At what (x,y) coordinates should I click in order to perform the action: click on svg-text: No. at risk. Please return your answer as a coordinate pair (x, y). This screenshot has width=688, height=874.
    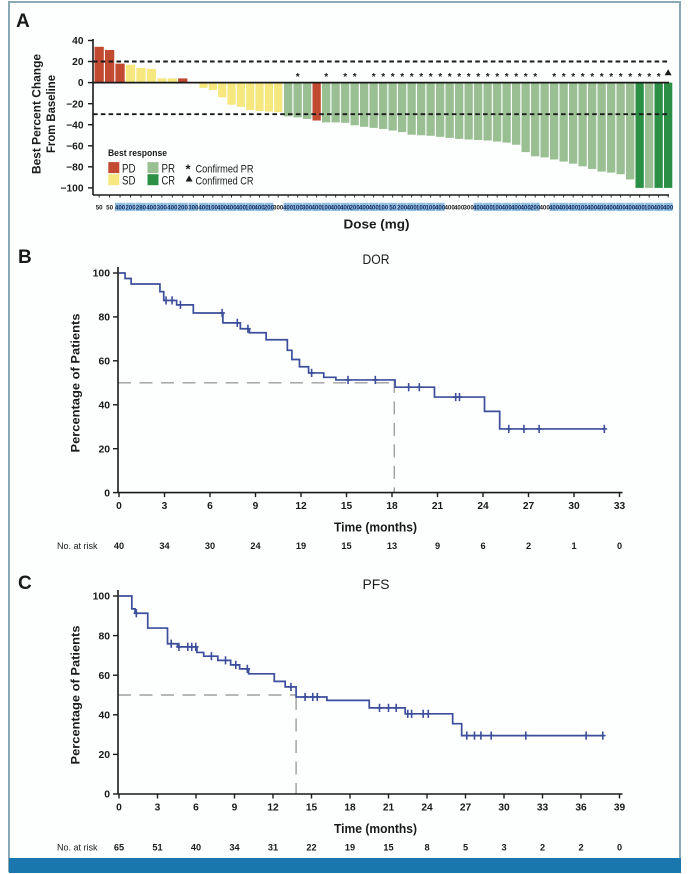
    Looking at the image, I should click on (77, 848).